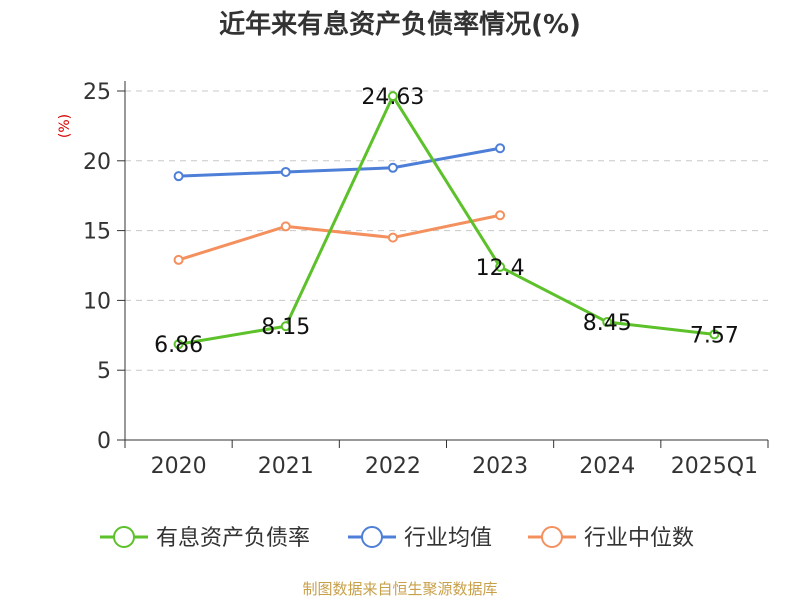  Describe the element at coordinates (104, 371) in the screenshot. I see `y-tick-label: 5` at that location.